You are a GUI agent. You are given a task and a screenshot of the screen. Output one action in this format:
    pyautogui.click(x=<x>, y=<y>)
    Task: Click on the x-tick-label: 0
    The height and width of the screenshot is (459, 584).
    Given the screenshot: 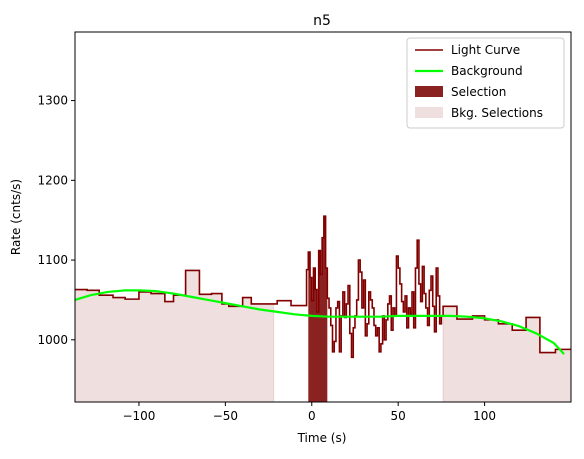 What is the action you would take?
    pyautogui.click(x=312, y=416)
    